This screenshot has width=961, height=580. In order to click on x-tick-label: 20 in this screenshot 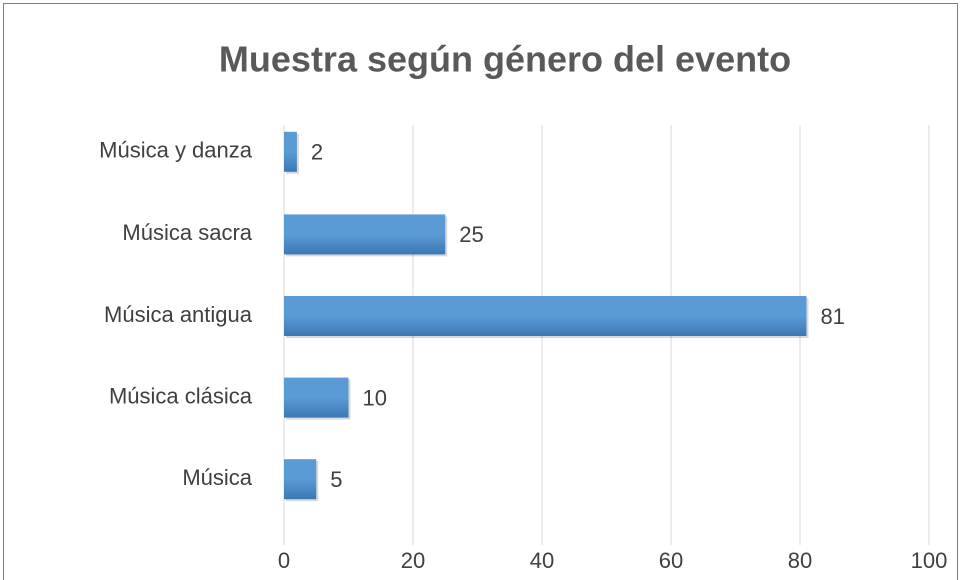, I will do `click(413, 560)`.